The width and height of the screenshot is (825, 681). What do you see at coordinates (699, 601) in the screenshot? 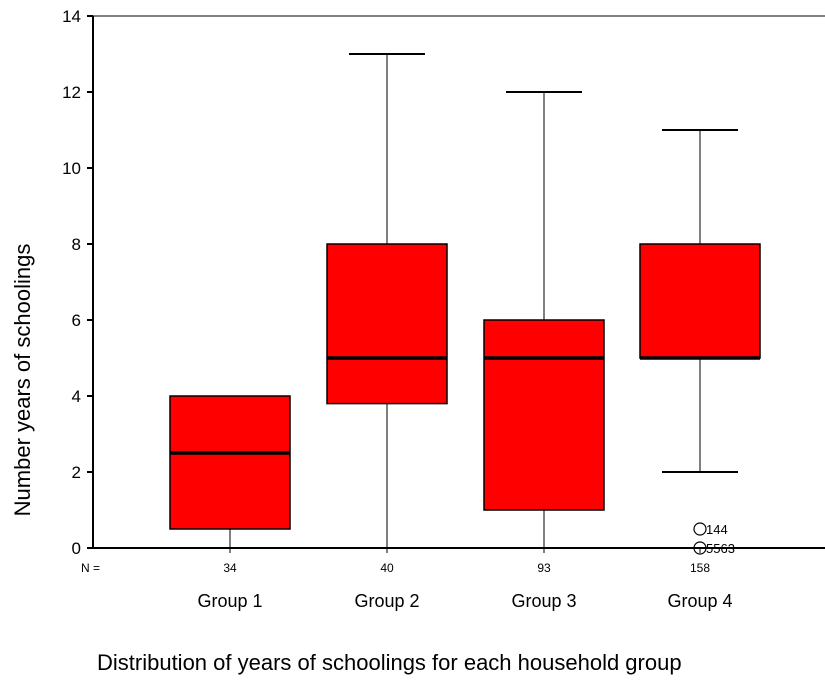
I see `category-label: Group 4` at bounding box center [699, 601].